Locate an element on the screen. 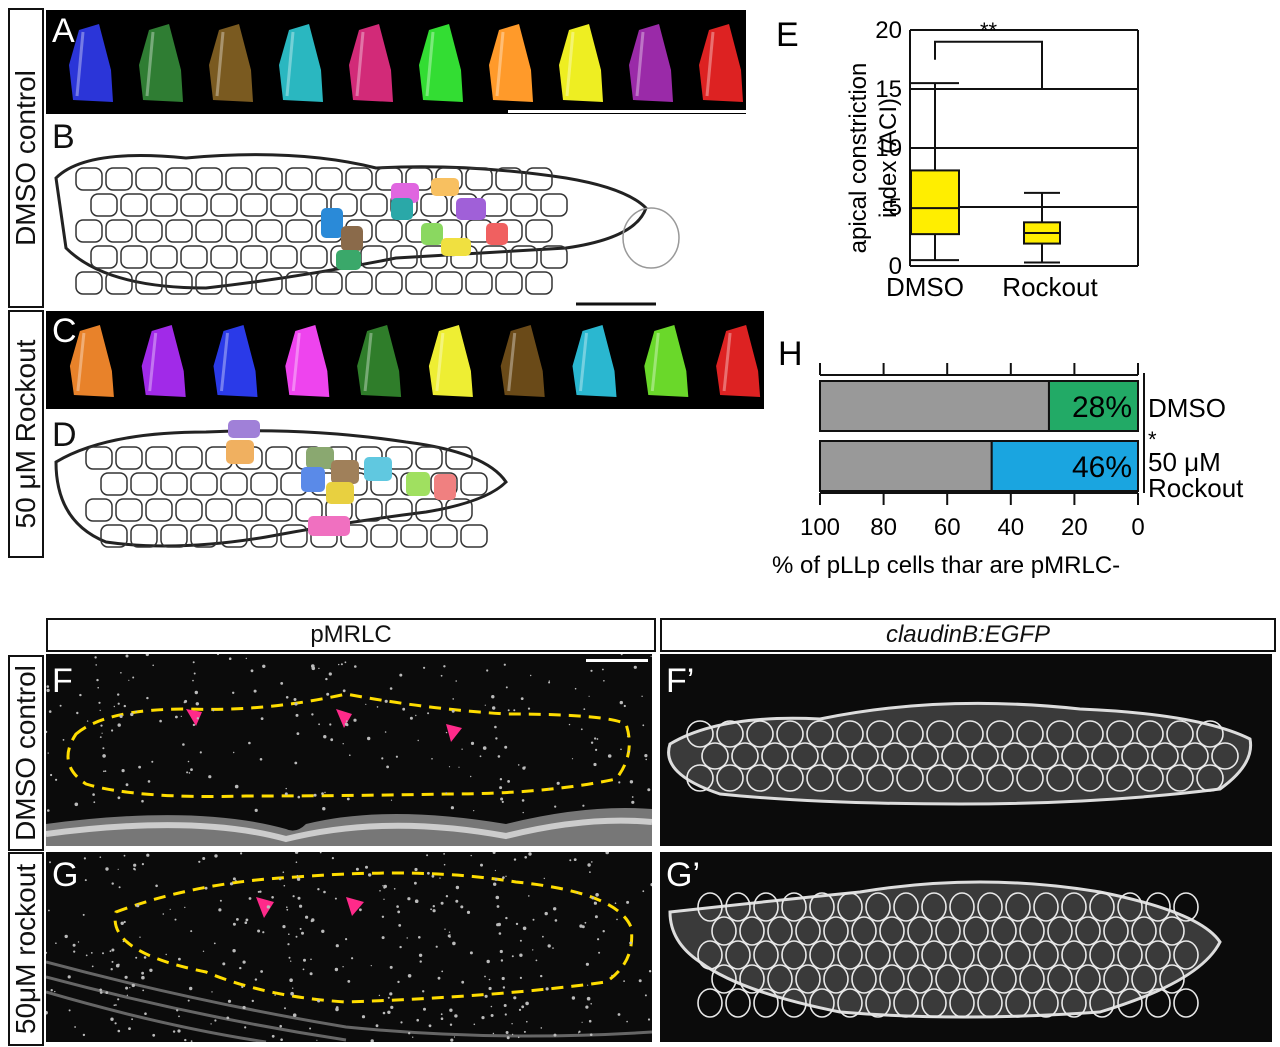 This screenshot has width=1280, height=1047. panel-g-prime-image is located at coordinates (966, 947).